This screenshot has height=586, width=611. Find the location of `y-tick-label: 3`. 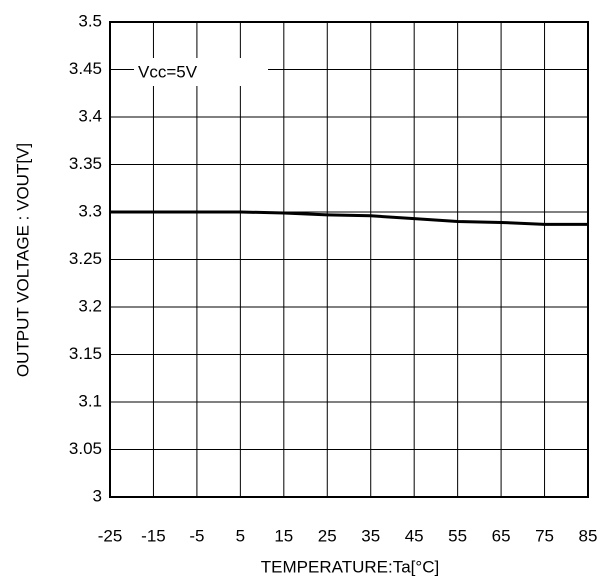

y-tick-label: 3 is located at coordinates (97, 495).